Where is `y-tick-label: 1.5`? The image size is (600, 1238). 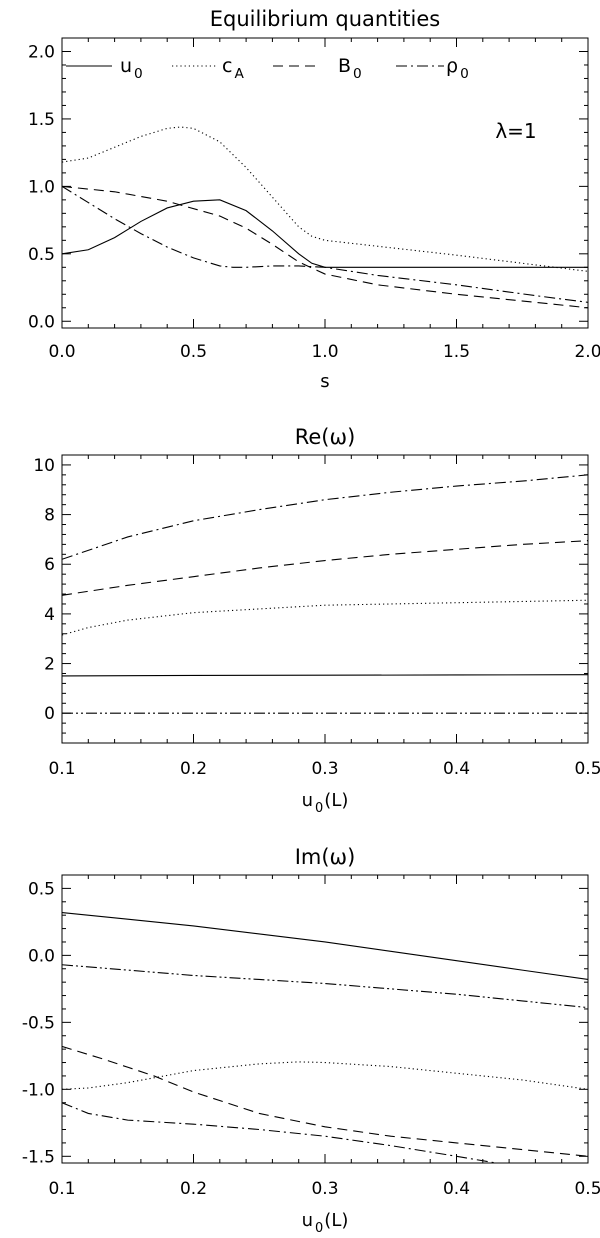 y-tick-label: 1.5 is located at coordinates (41, 120).